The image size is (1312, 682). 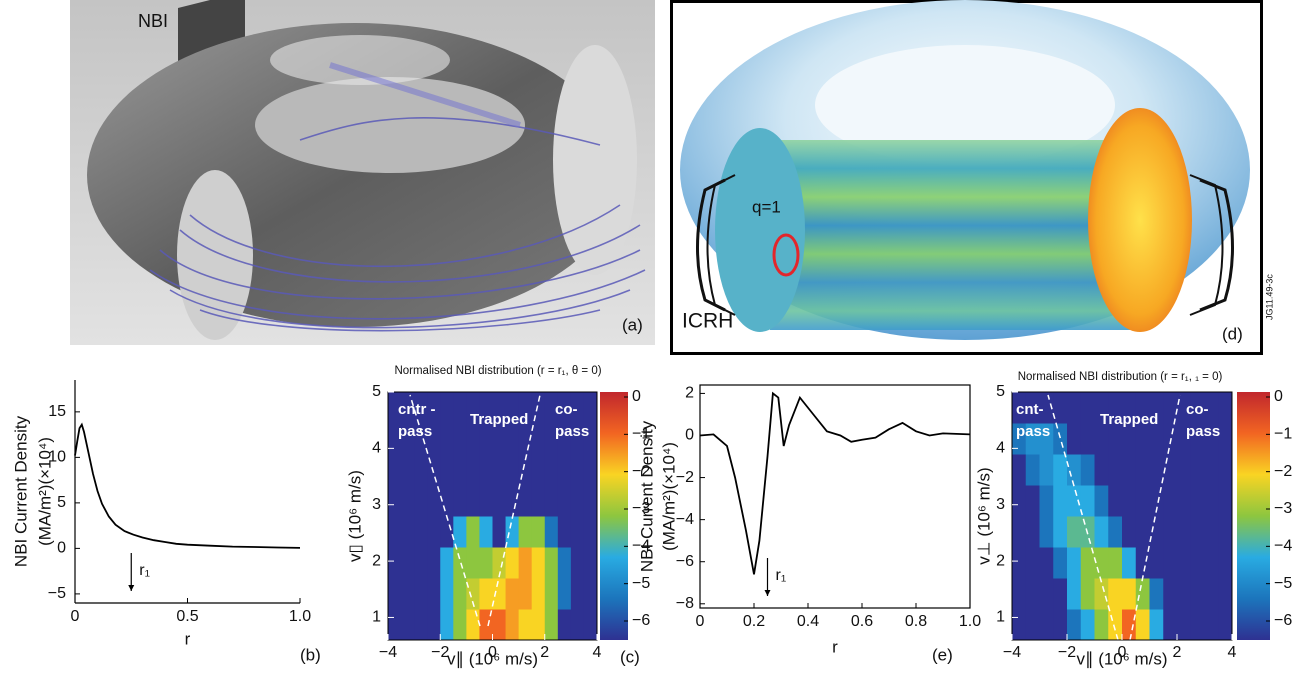 What do you see at coordinates (300, 616) in the screenshot?
I see `x-tick-label: 1.0` at bounding box center [300, 616].